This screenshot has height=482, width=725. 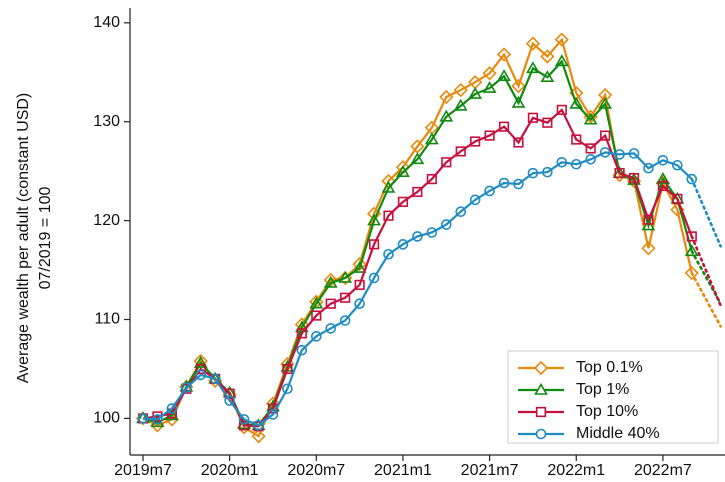 I want to click on x-tick-label: 2020m7, so click(x=316, y=470).